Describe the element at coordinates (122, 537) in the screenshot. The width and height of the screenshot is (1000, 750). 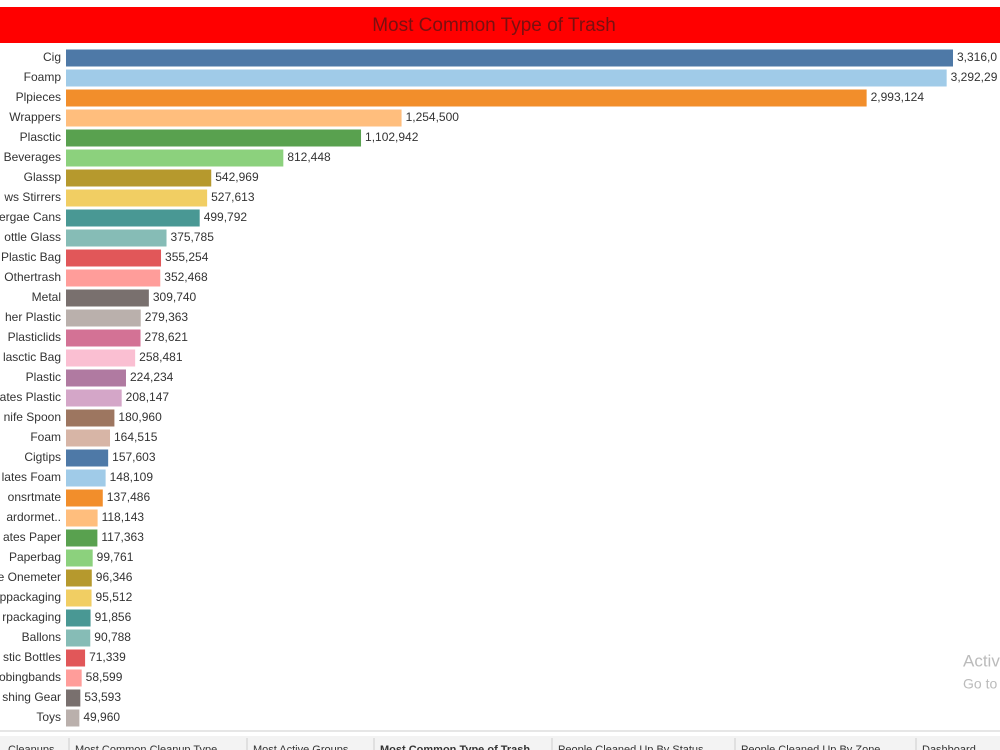
I see `value-label: 117,363` at that location.